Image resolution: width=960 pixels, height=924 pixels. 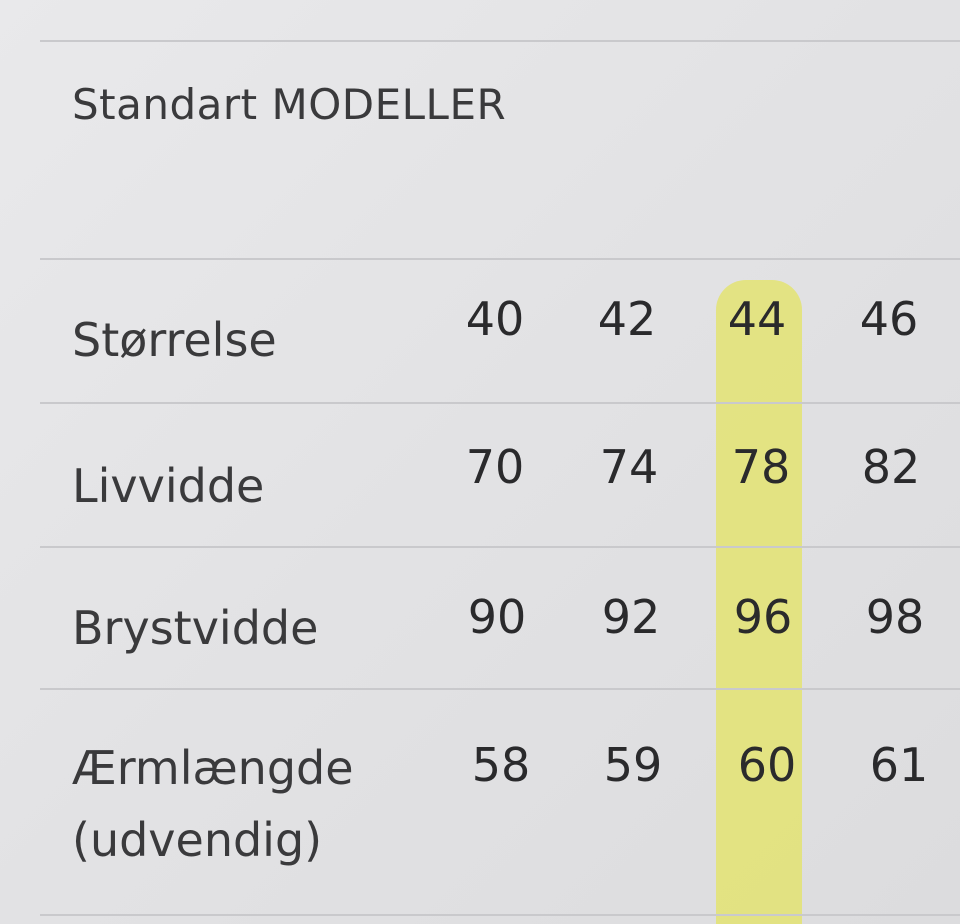 What do you see at coordinates (168, 486) in the screenshot?
I see `row-label: Livvidde` at bounding box center [168, 486].